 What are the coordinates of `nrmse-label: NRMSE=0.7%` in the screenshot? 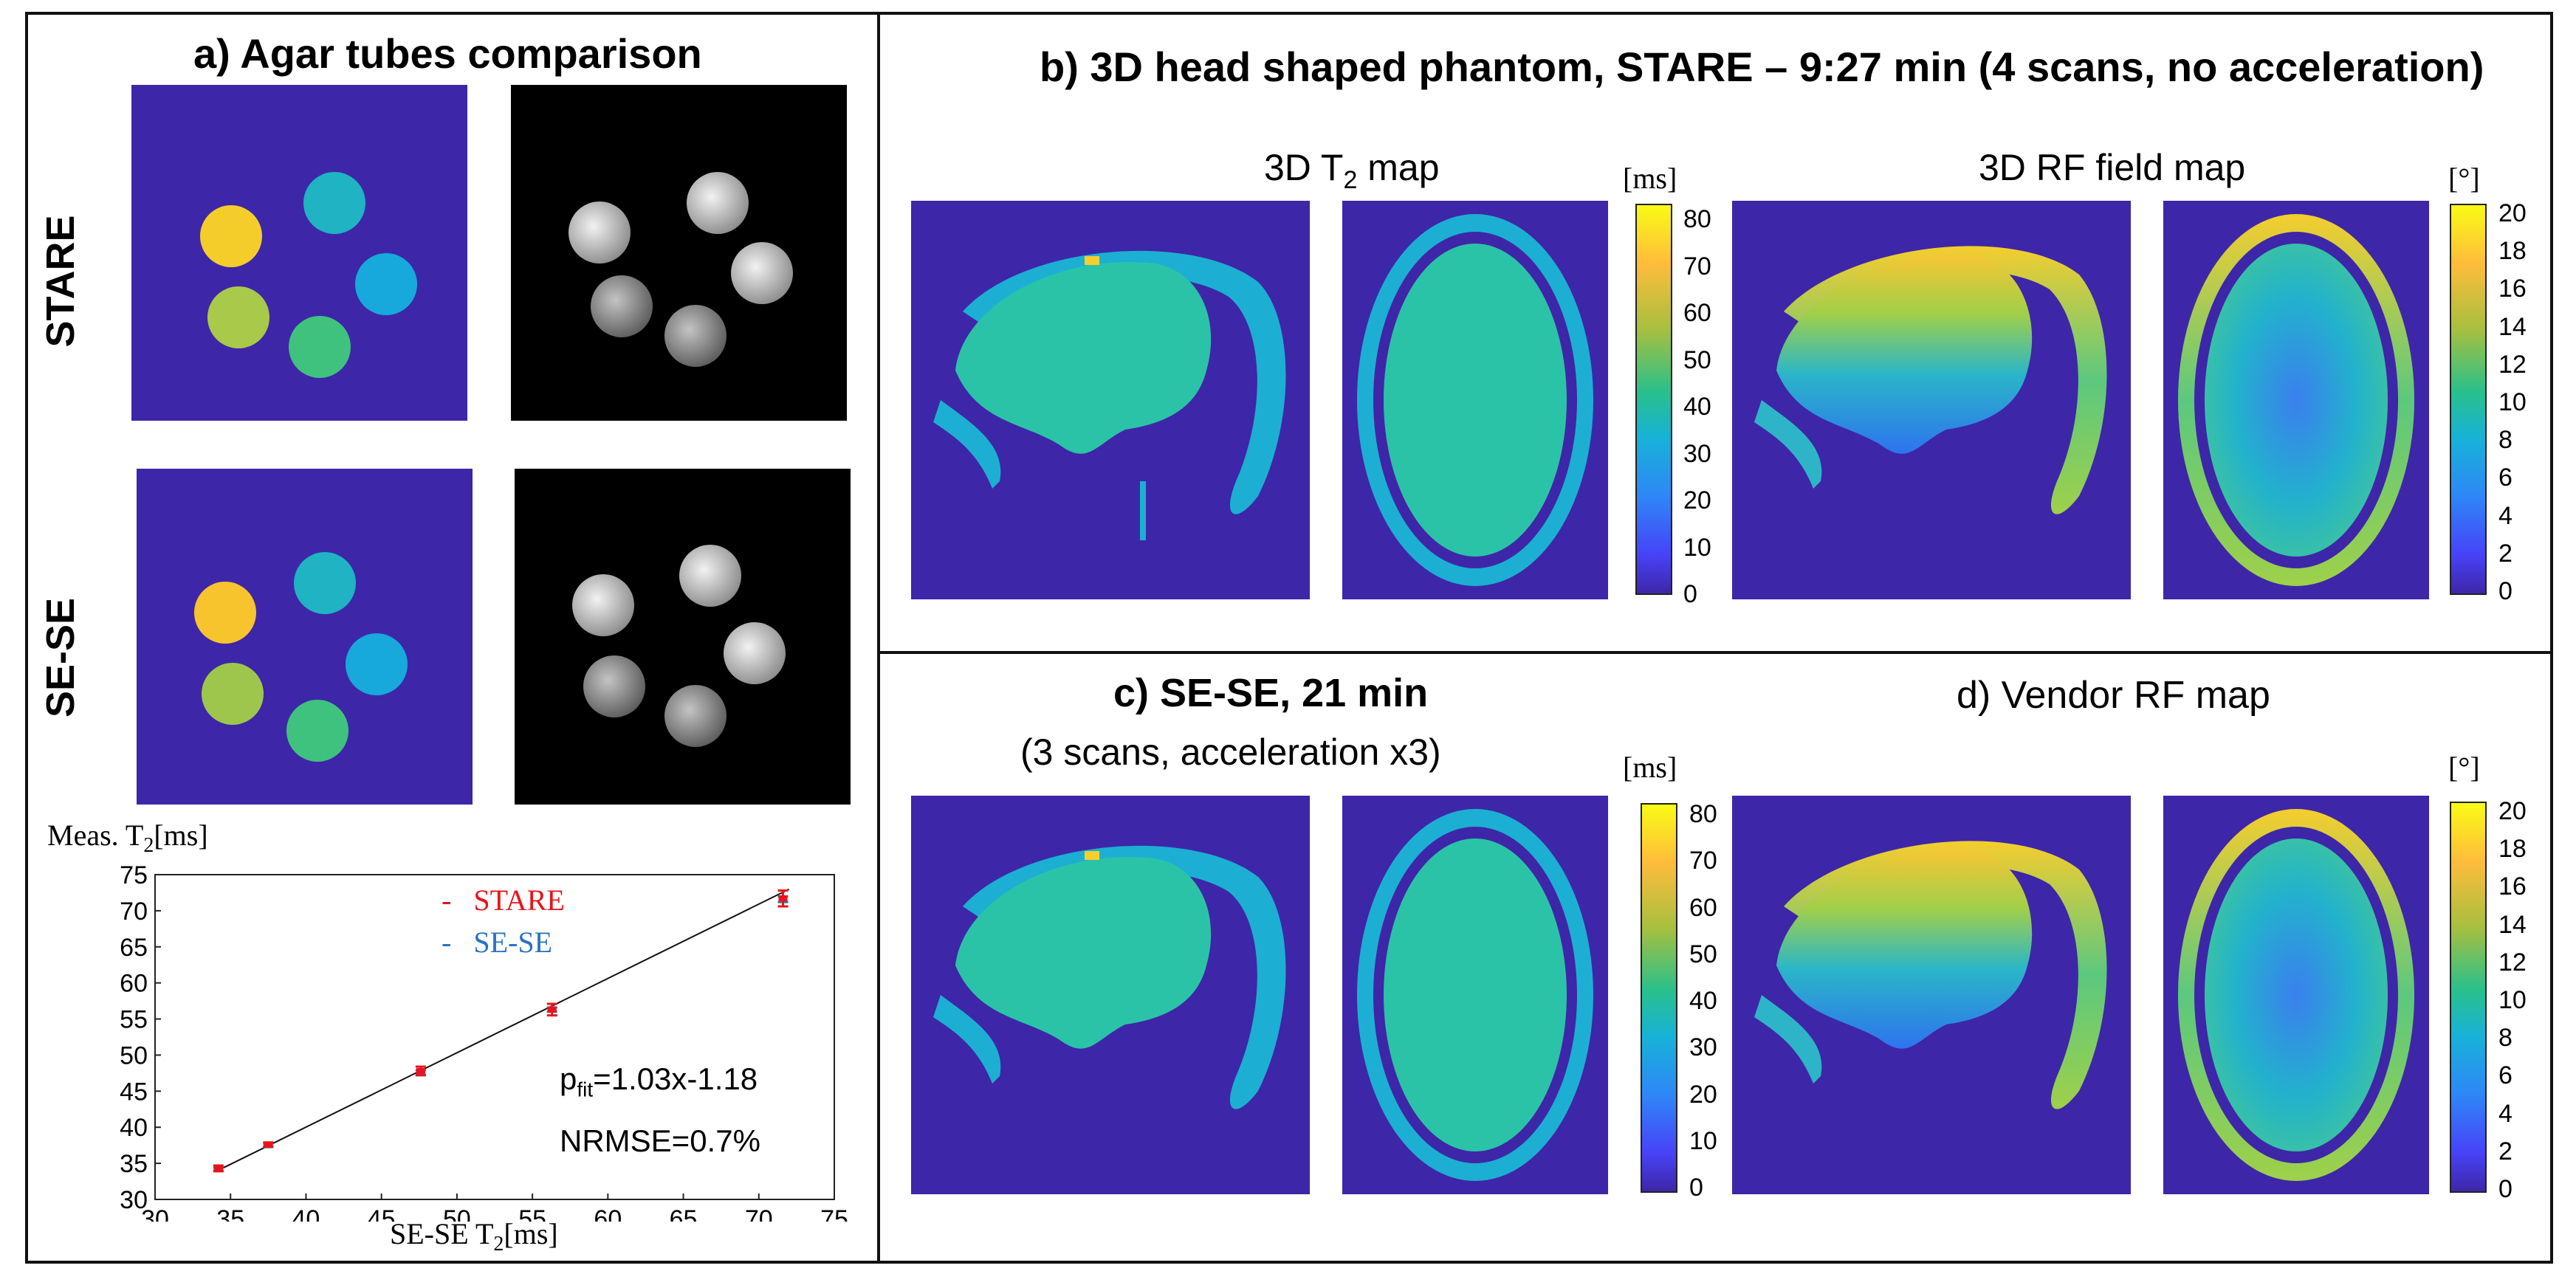 It's located at (660, 1140).